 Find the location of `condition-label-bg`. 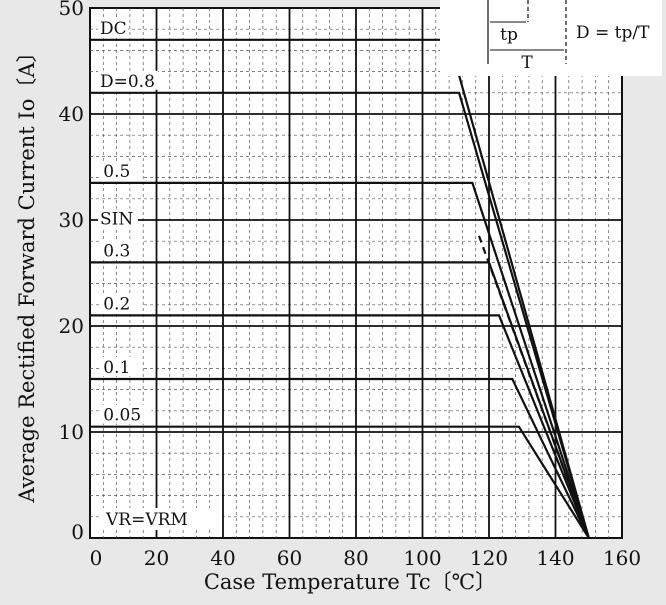

condition-label-bg is located at coordinates (160, 519).